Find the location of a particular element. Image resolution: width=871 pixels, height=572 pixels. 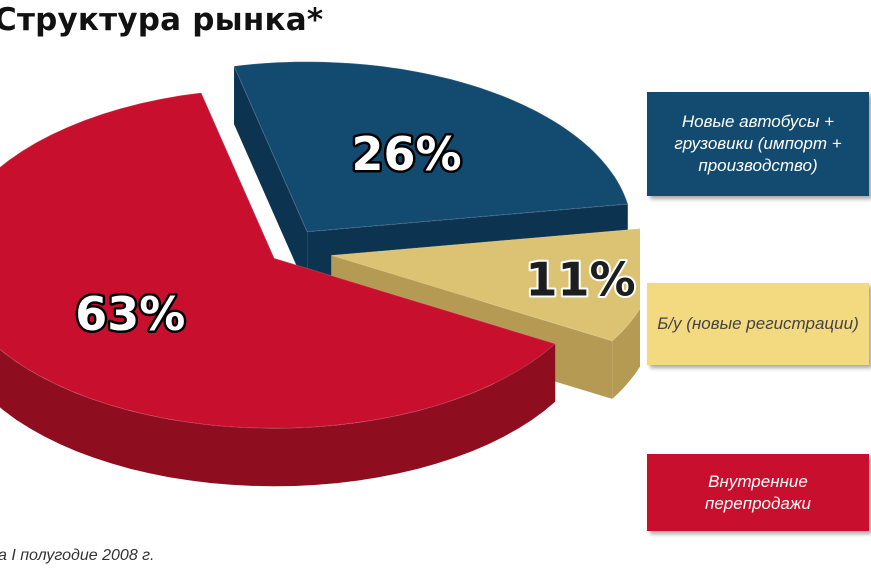

legend-item-domestic-resales: Внутренние перепродажи is located at coordinates (758, 492).